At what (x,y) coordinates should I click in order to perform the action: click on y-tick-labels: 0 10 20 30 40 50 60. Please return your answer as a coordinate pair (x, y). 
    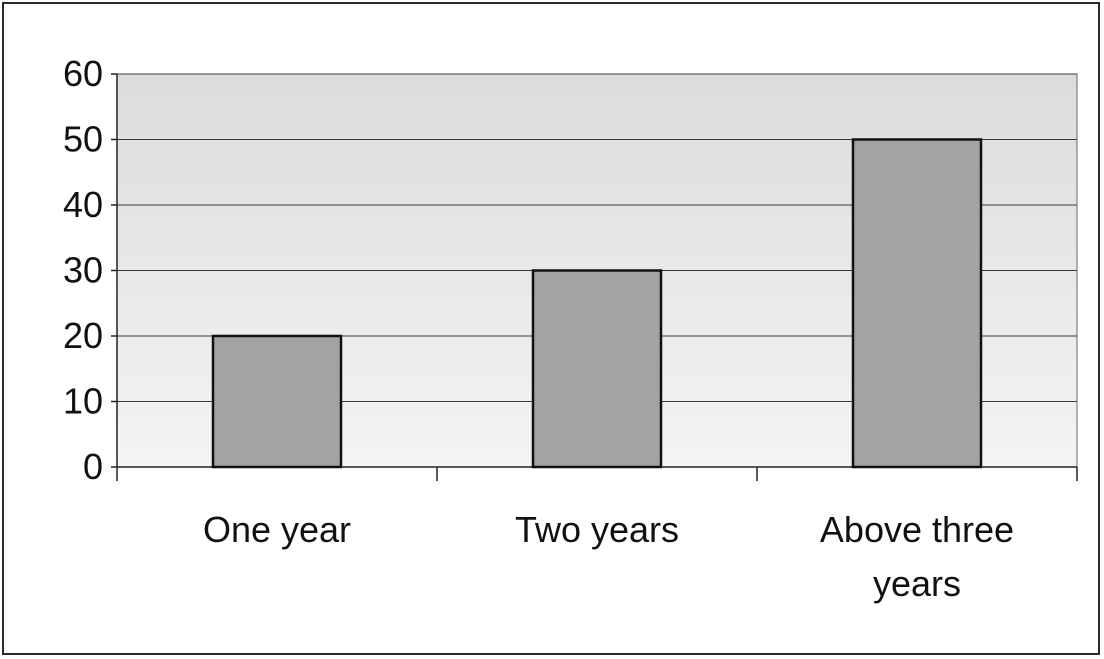
    Looking at the image, I should click on (83, 270).